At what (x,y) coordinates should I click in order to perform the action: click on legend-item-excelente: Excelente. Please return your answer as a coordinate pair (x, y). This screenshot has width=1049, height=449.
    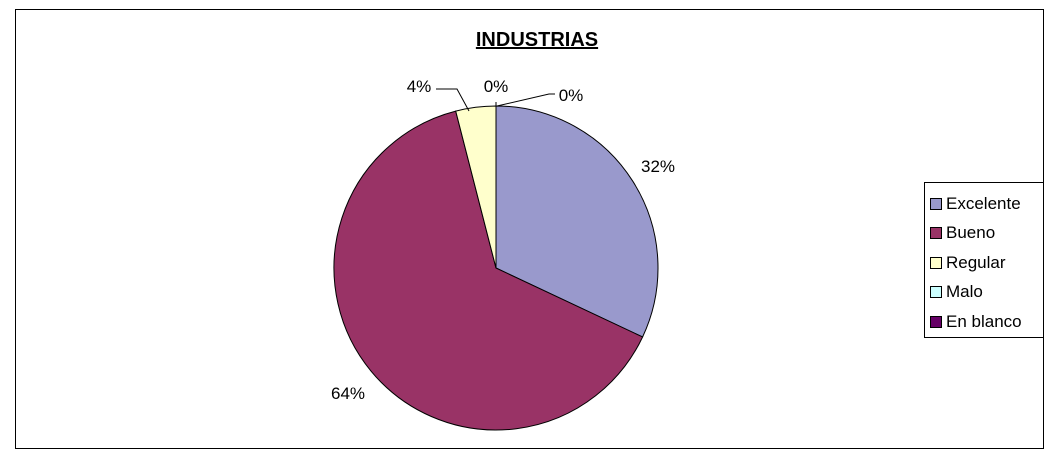
    Looking at the image, I should click on (984, 204).